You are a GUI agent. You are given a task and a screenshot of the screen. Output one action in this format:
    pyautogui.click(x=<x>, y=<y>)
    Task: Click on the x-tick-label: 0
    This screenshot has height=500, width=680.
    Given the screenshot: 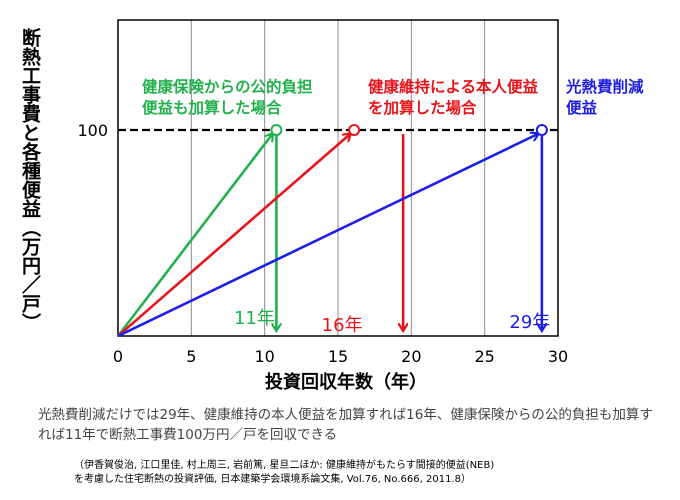 What is the action you would take?
    pyautogui.click(x=118, y=356)
    